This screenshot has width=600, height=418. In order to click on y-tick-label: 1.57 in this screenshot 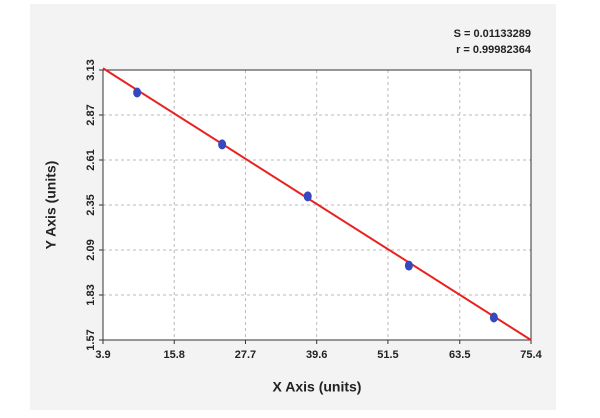, I will do `click(91, 339)`.